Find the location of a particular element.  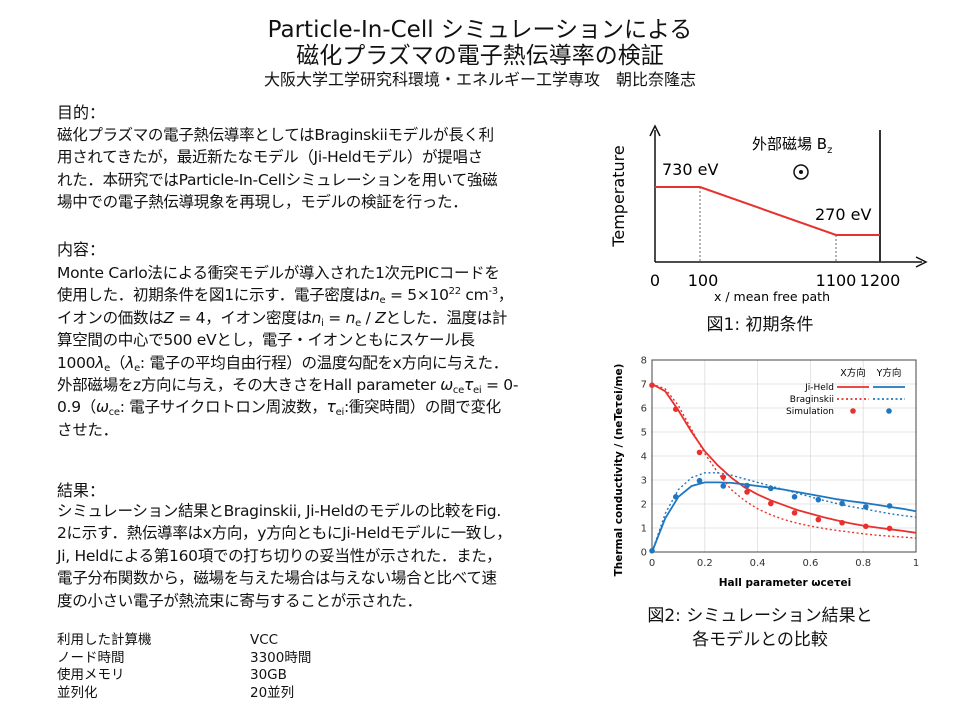

xtick: 1200 is located at coordinates (880, 280).